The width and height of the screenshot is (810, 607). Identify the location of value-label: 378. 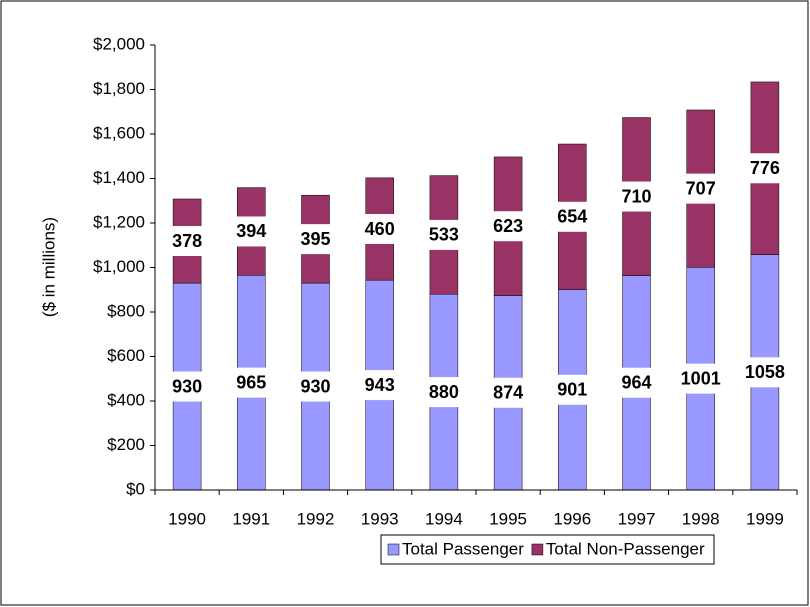
(187, 241).